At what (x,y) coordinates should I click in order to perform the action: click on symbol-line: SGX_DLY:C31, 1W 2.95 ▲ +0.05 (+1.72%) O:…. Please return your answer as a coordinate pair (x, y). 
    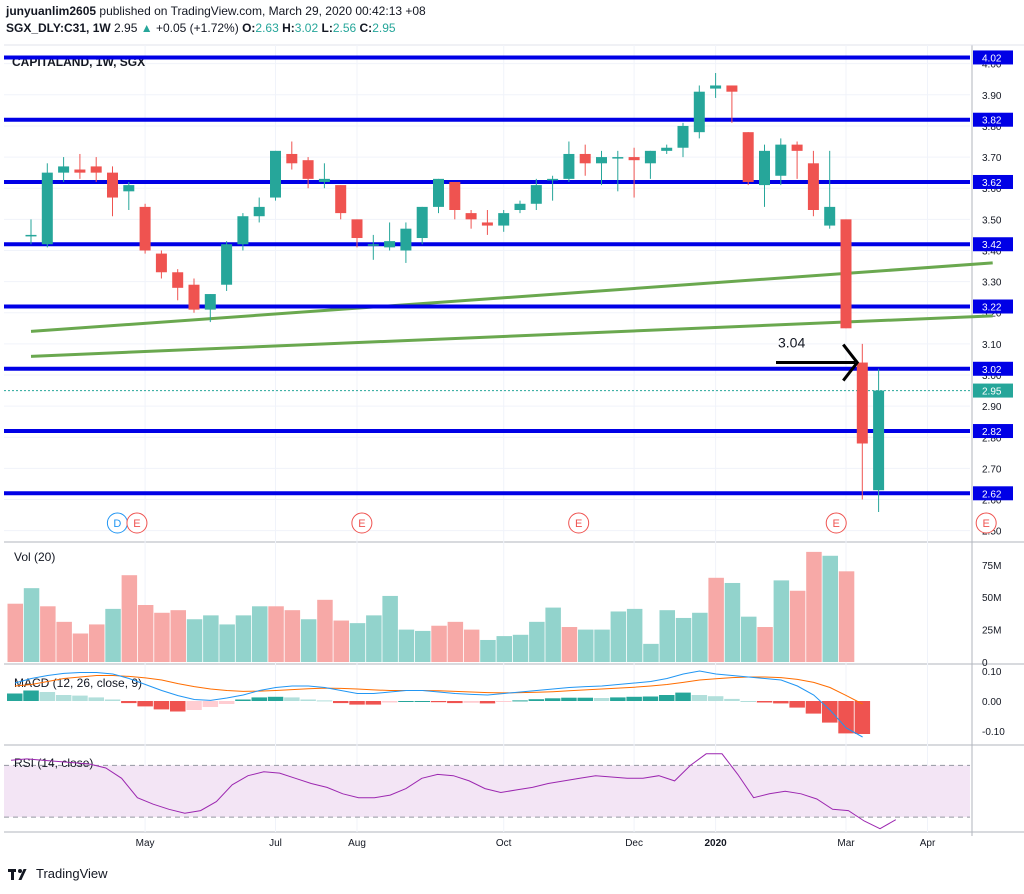
    Looking at the image, I should click on (216, 28).